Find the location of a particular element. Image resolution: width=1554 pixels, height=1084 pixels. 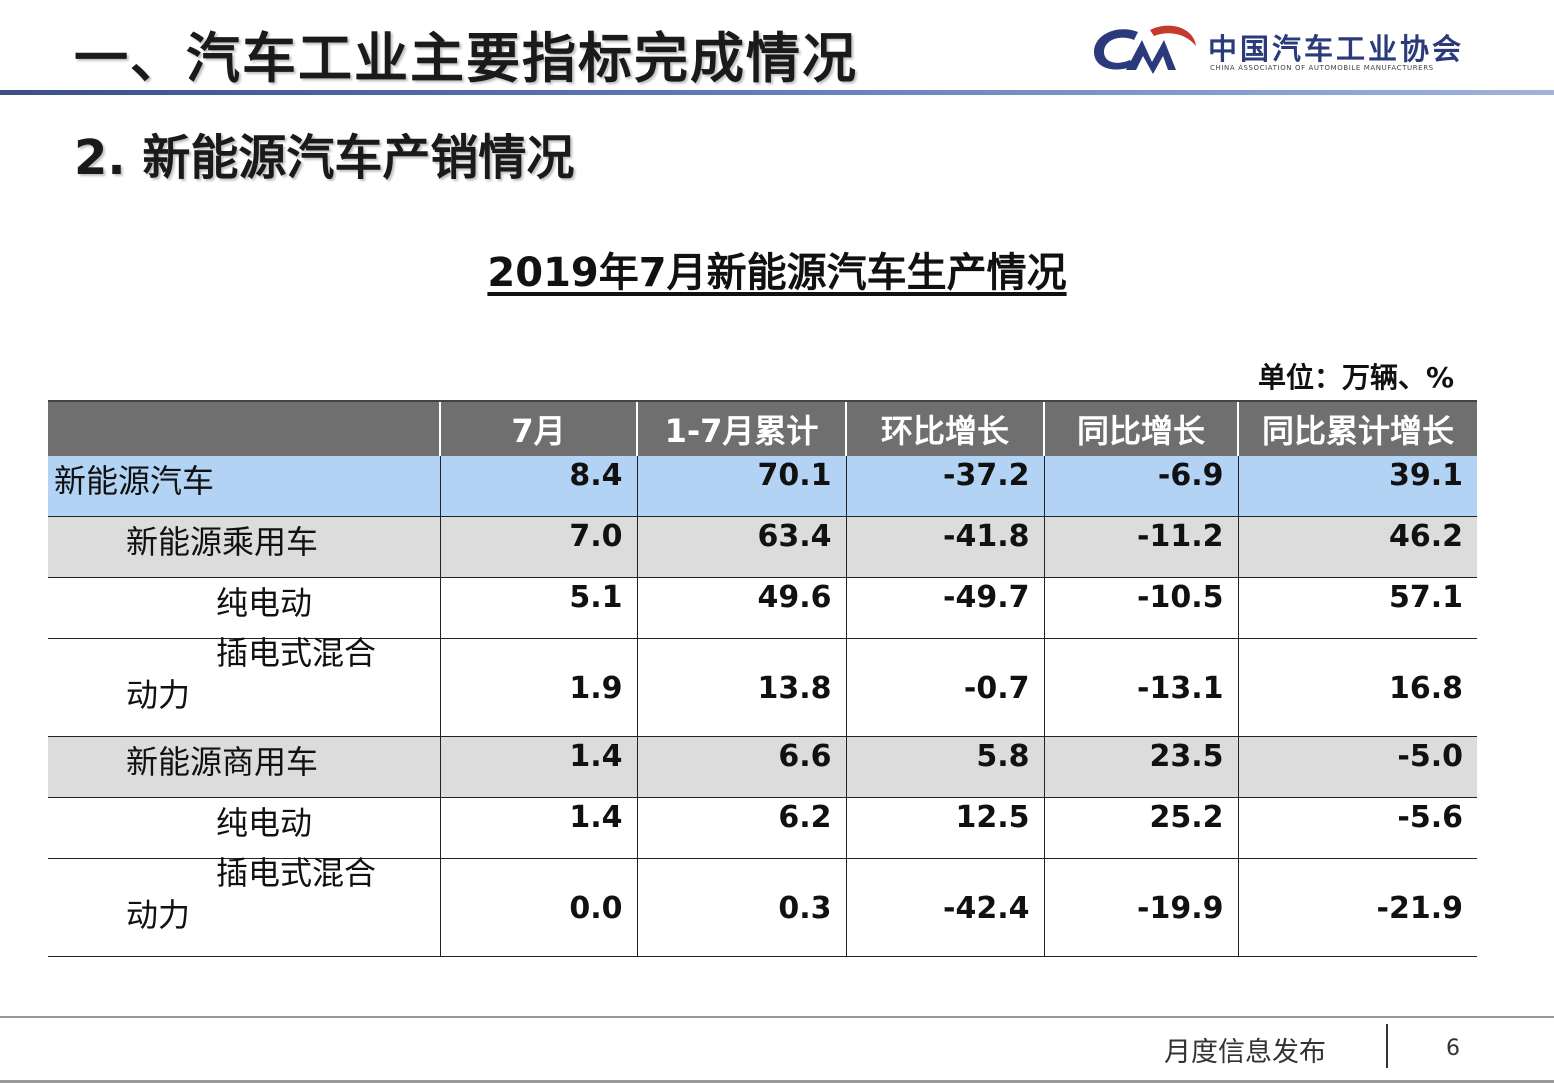

table-row: 新能源商用车 1.4 6.6 5.8 23.5 -5.0 is located at coordinates (762, 767).